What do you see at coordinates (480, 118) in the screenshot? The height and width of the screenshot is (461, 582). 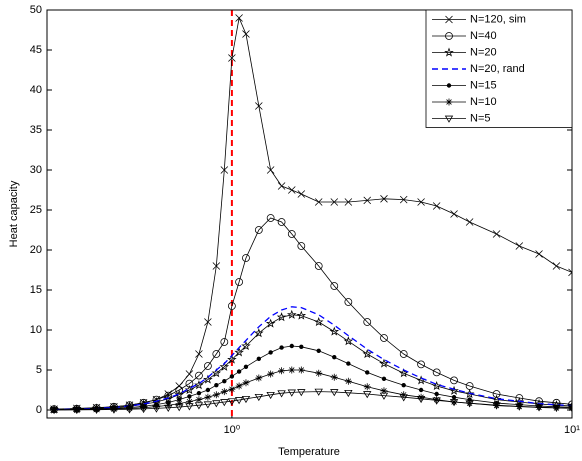 I see `legend-label: N=5` at bounding box center [480, 118].